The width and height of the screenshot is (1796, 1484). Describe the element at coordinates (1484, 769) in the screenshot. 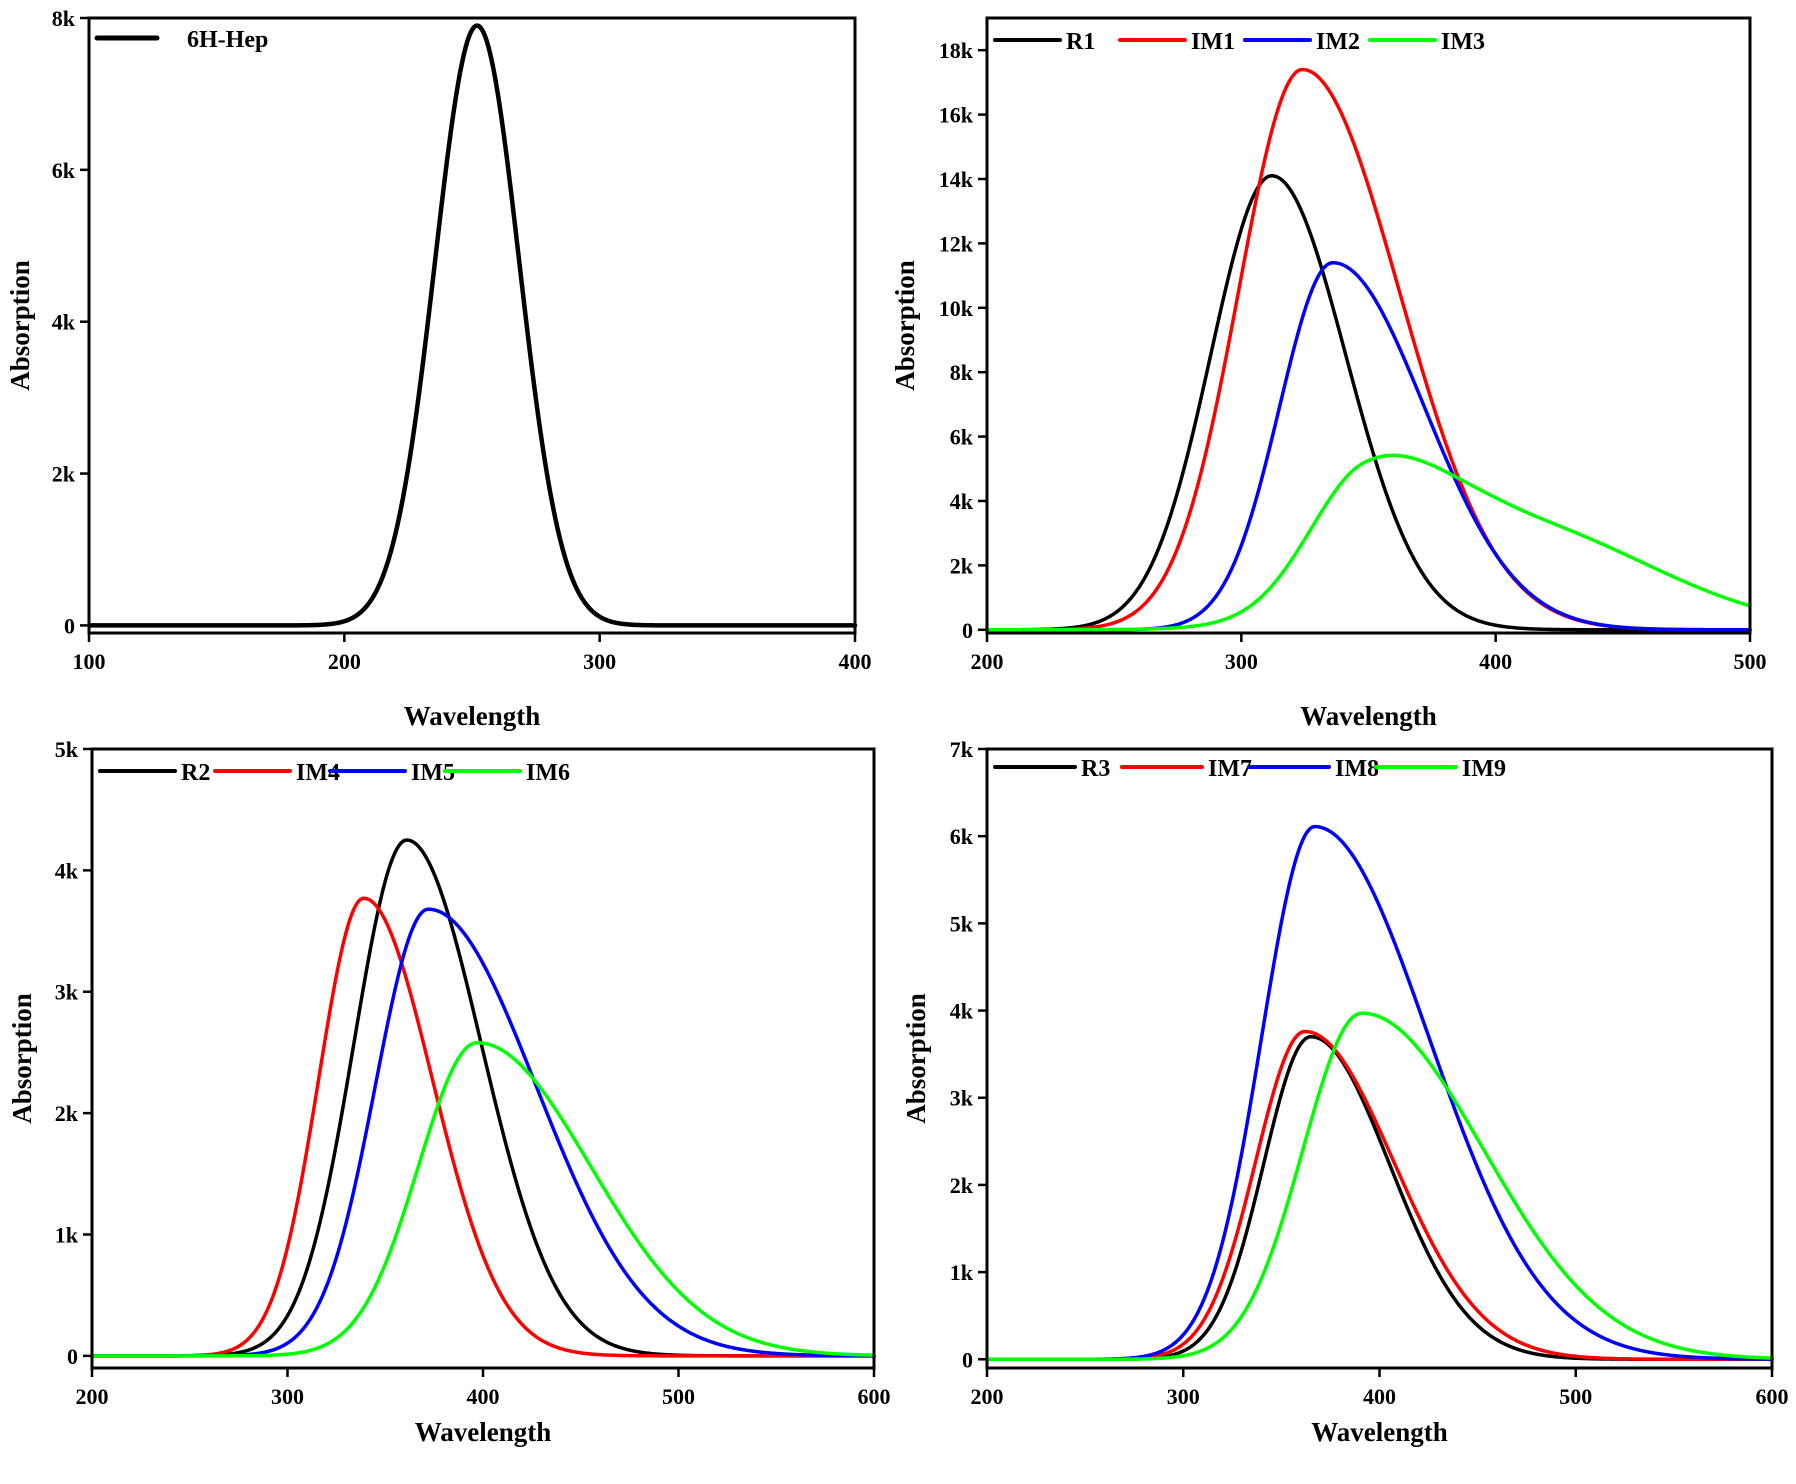

I see `legend-label-im9: IM9` at that location.